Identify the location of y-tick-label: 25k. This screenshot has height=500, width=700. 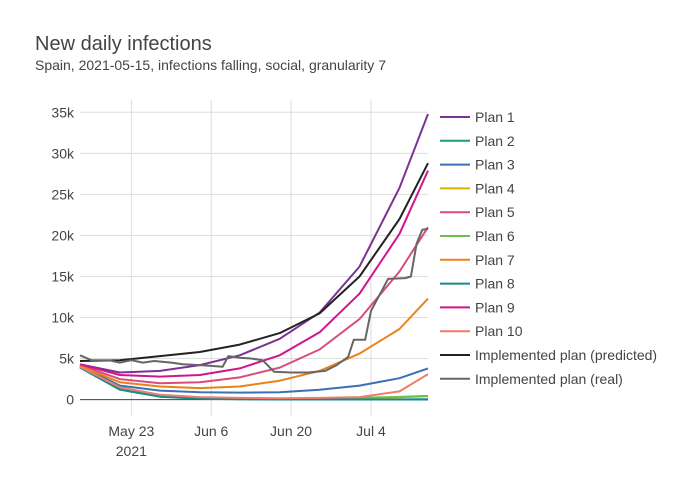
(63, 194).